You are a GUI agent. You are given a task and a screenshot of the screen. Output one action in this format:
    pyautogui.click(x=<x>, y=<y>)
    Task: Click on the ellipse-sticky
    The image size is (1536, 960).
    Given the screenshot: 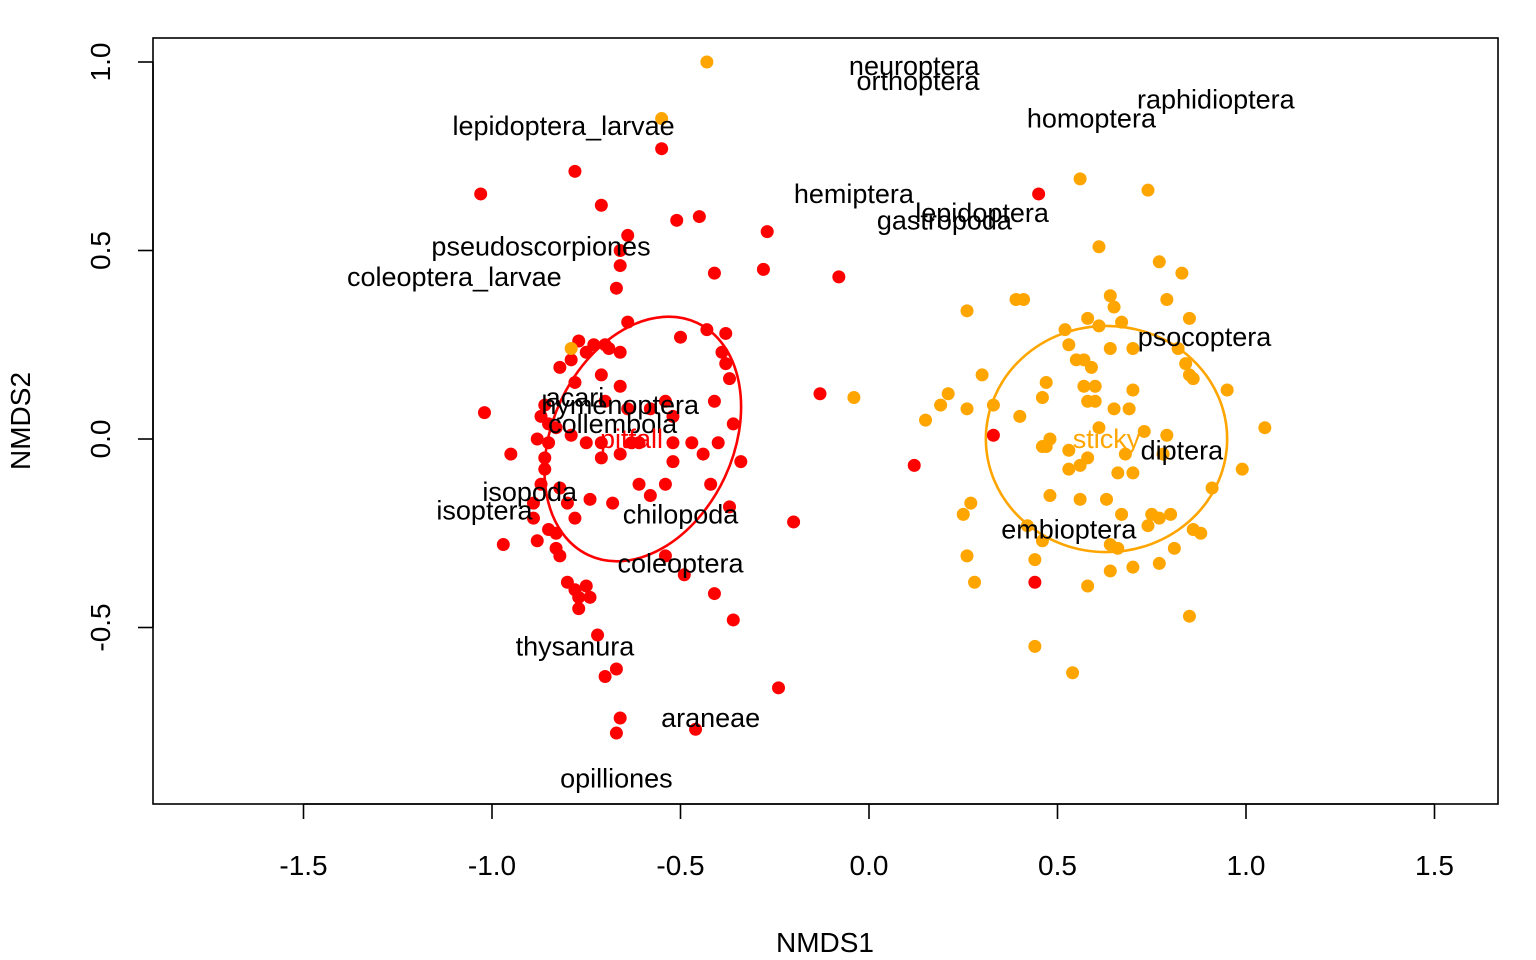 What is the action you would take?
    pyautogui.click(x=1106, y=439)
    